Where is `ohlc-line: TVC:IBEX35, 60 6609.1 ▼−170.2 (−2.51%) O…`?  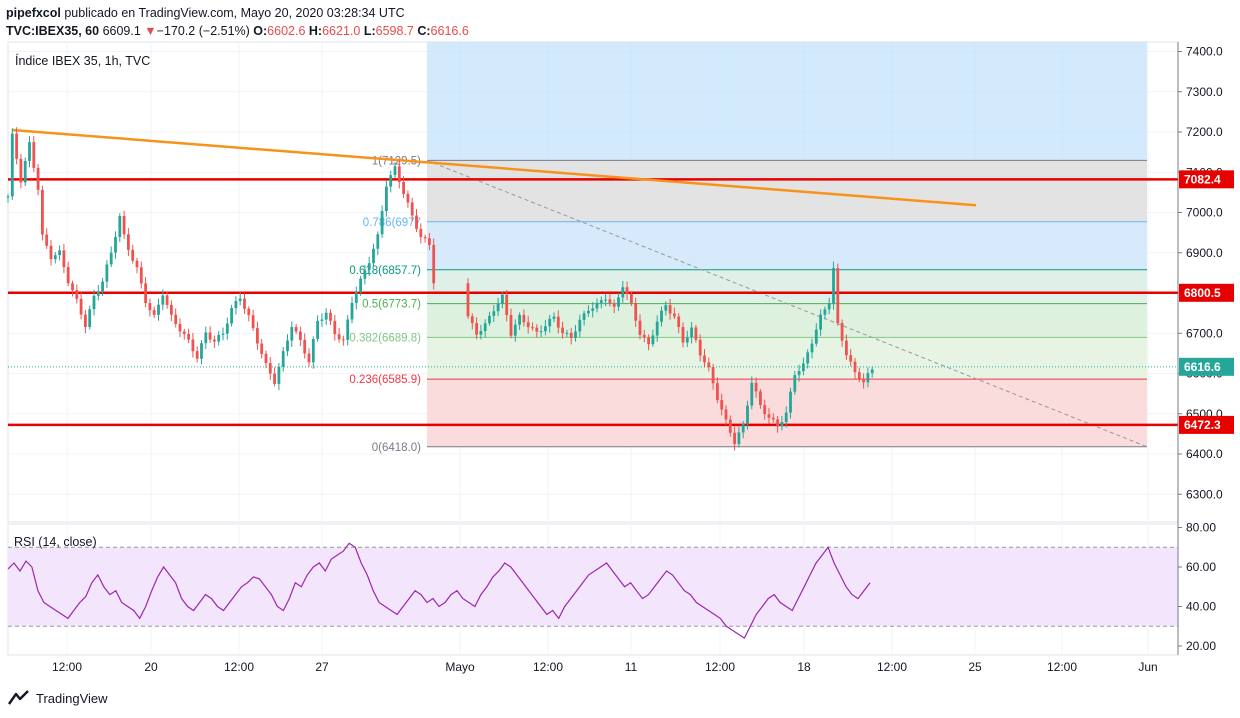
ohlc-line: TVC:IBEX35, 60 6609.1 ▼−170.2 (−2.51%) O… is located at coordinates (237, 31).